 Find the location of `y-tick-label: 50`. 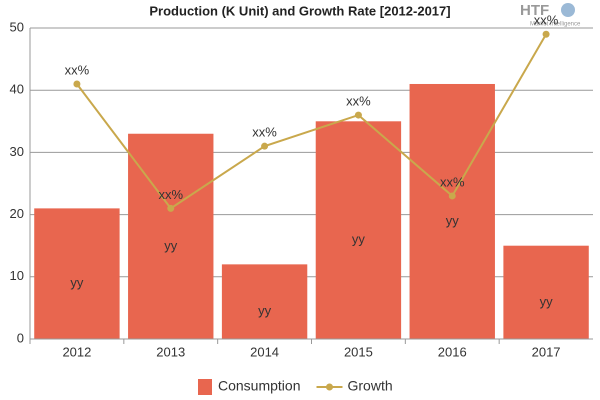

y-tick-label: 50 is located at coordinates (17, 26).